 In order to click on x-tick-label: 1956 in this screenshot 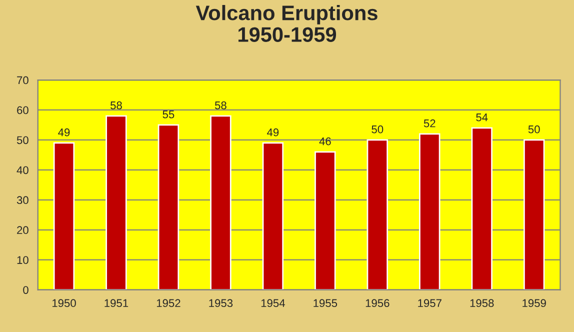, I will do `click(378, 303)`.